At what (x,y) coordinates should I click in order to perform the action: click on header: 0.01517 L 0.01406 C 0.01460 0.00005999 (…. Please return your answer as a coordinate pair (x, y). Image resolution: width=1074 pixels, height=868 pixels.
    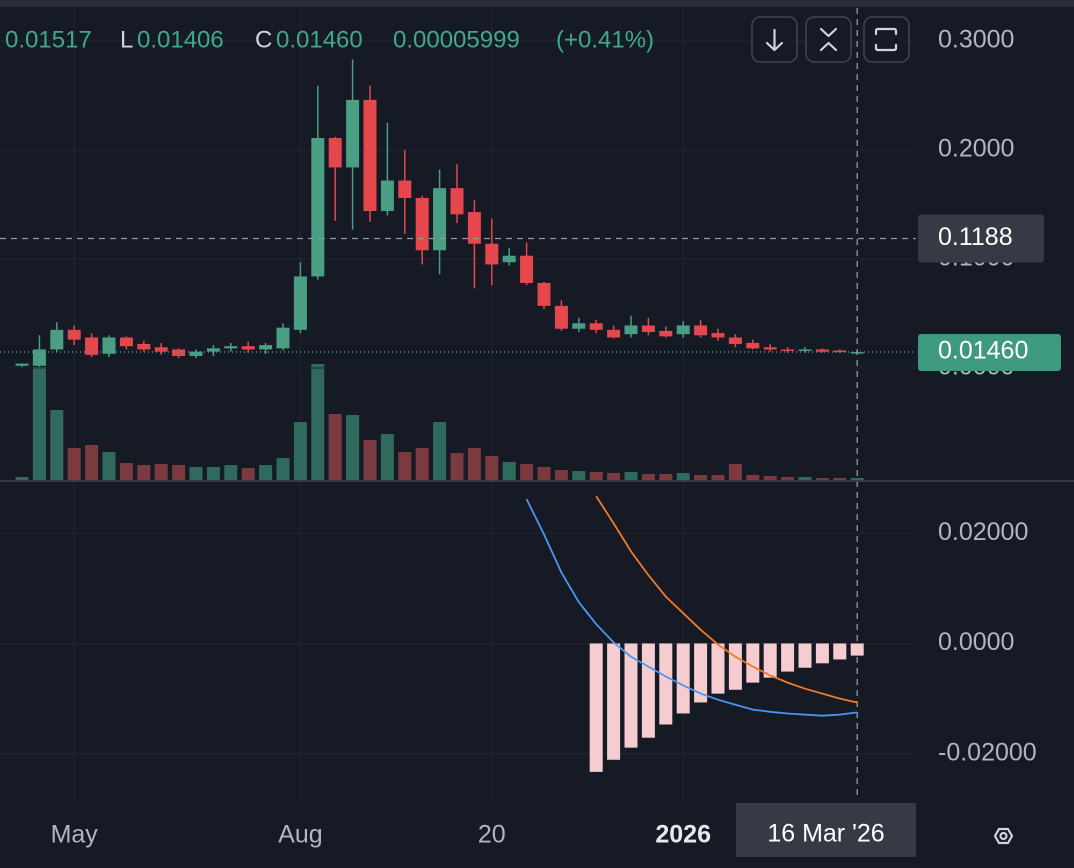
    Looking at the image, I should click on (329, 39).